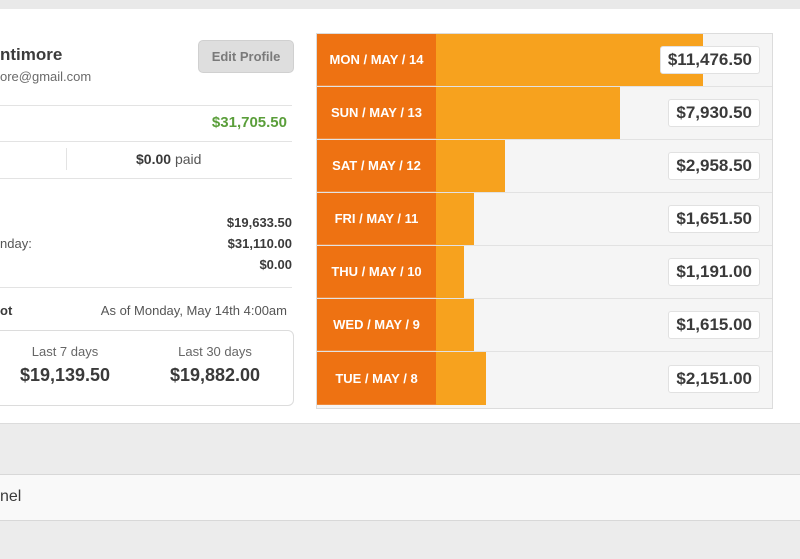 The width and height of the screenshot is (800, 559). What do you see at coordinates (275, 264) in the screenshot?
I see `balance-value: $0.00` at bounding box center [275, 264].